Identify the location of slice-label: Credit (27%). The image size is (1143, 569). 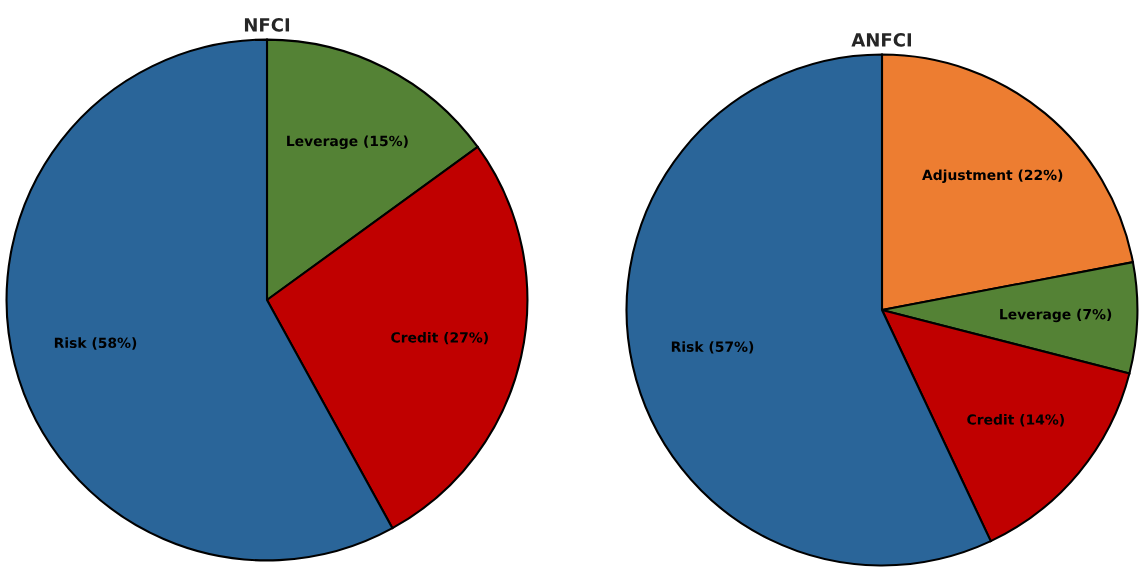
(439, 338).